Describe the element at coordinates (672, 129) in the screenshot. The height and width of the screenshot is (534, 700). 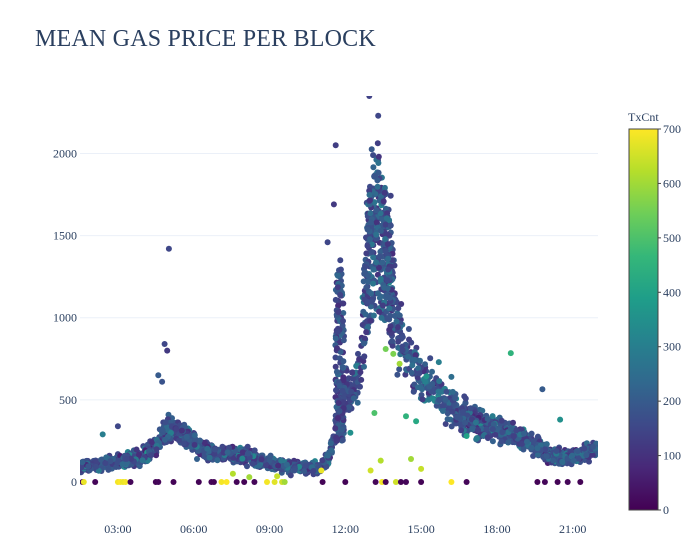
I see `colorbar-tick-label: 700` at that location.